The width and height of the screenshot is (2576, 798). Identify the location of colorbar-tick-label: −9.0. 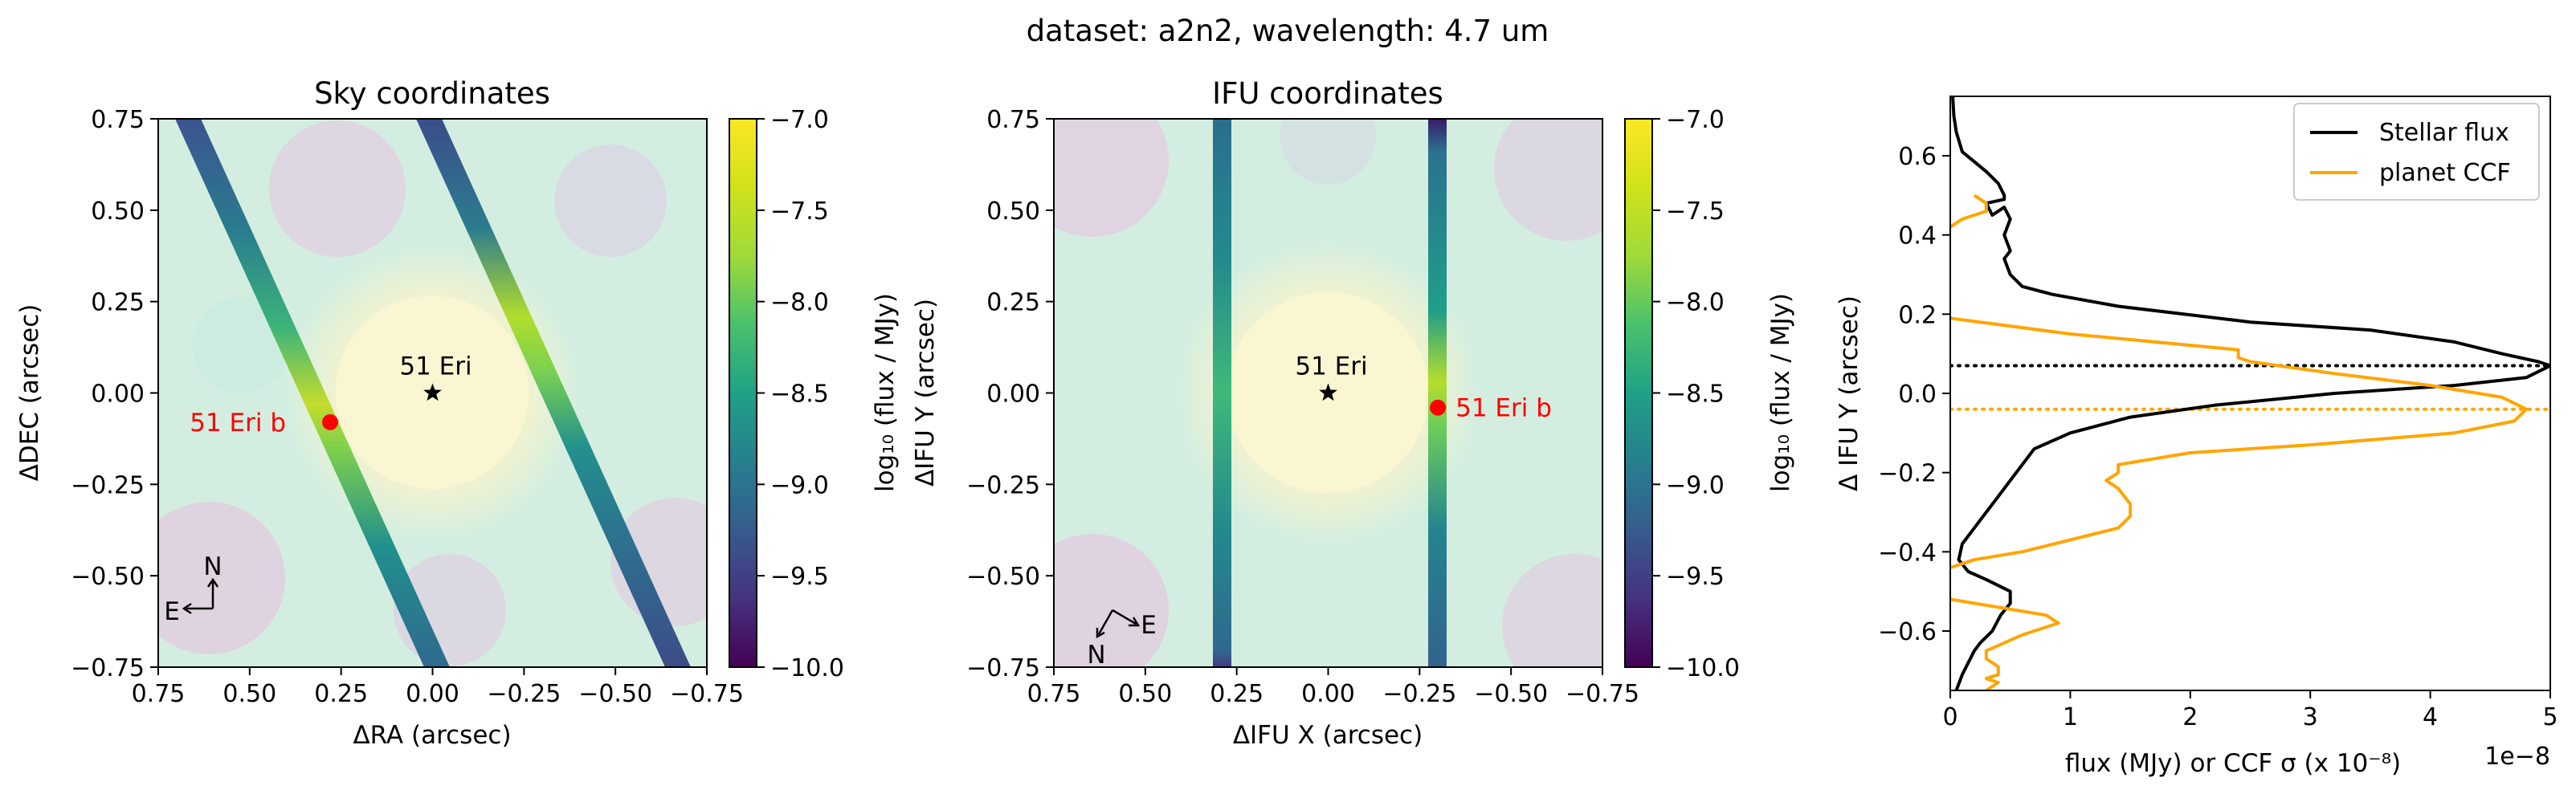
(799, 485).